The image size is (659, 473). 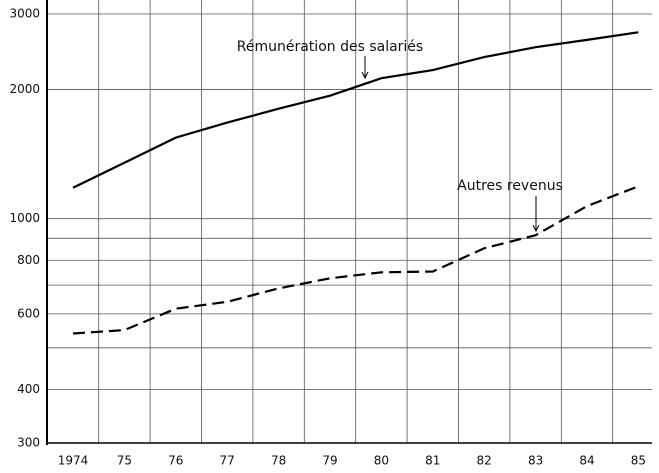 I want to click on x-tick-label: 80, so click(x=381, y=461).